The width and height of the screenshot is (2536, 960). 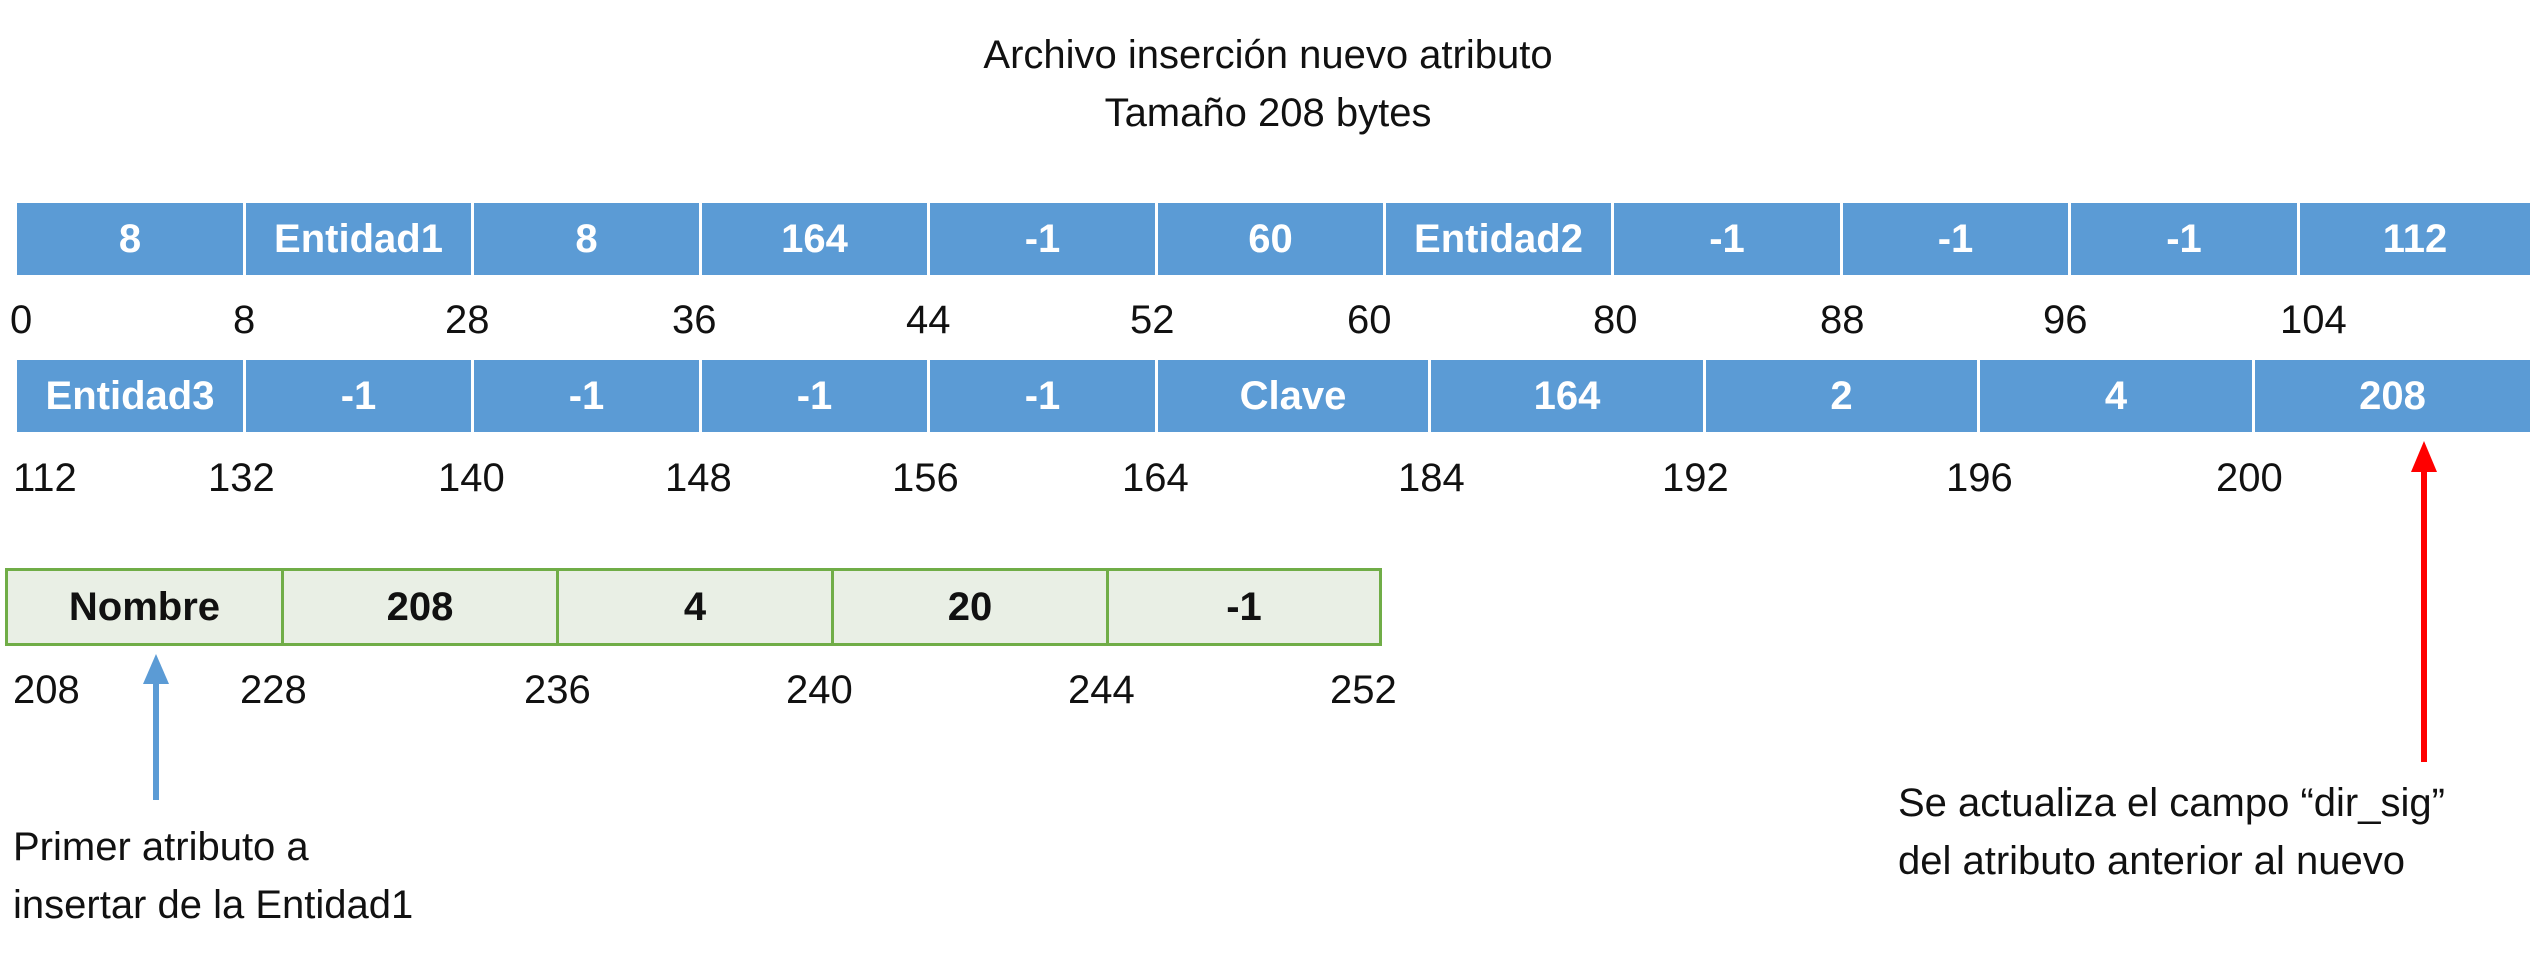 What do you see at coordinates (694, 320) in the screenshot?
I see `row1-offset: 36` at bounding box center [694, 320].